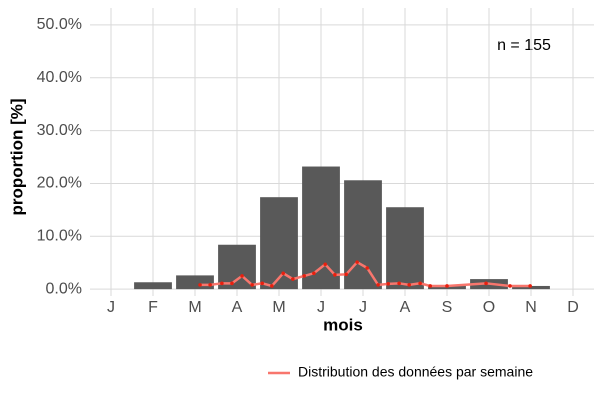 Image resolution: width=600 pixels, height=405 pixels. I want to click on x-tick-label: N, so click(531, 307).